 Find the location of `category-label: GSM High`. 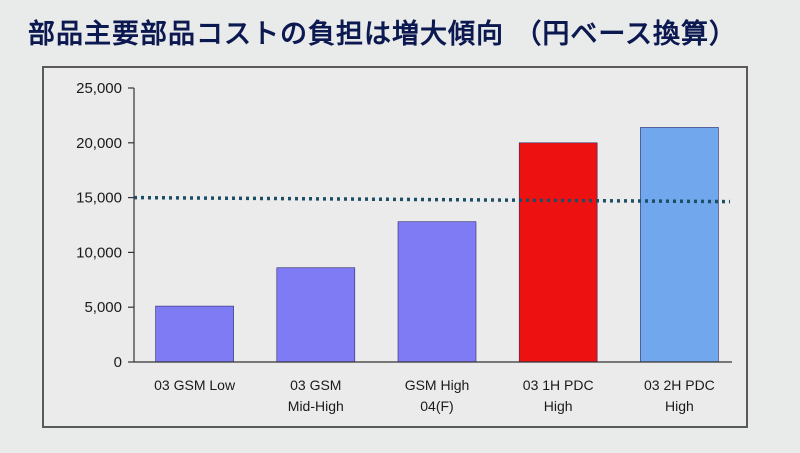

category-label: GSM High is located at coordinates (437, 385).